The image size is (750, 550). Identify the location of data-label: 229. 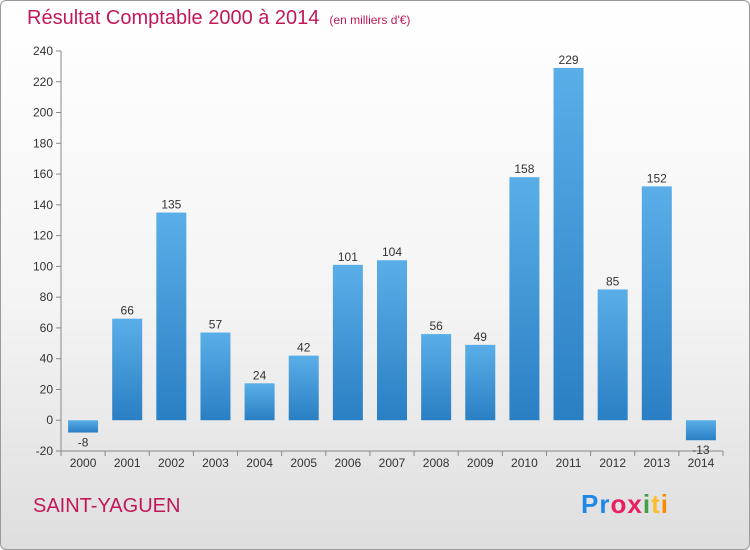
(569, 60).